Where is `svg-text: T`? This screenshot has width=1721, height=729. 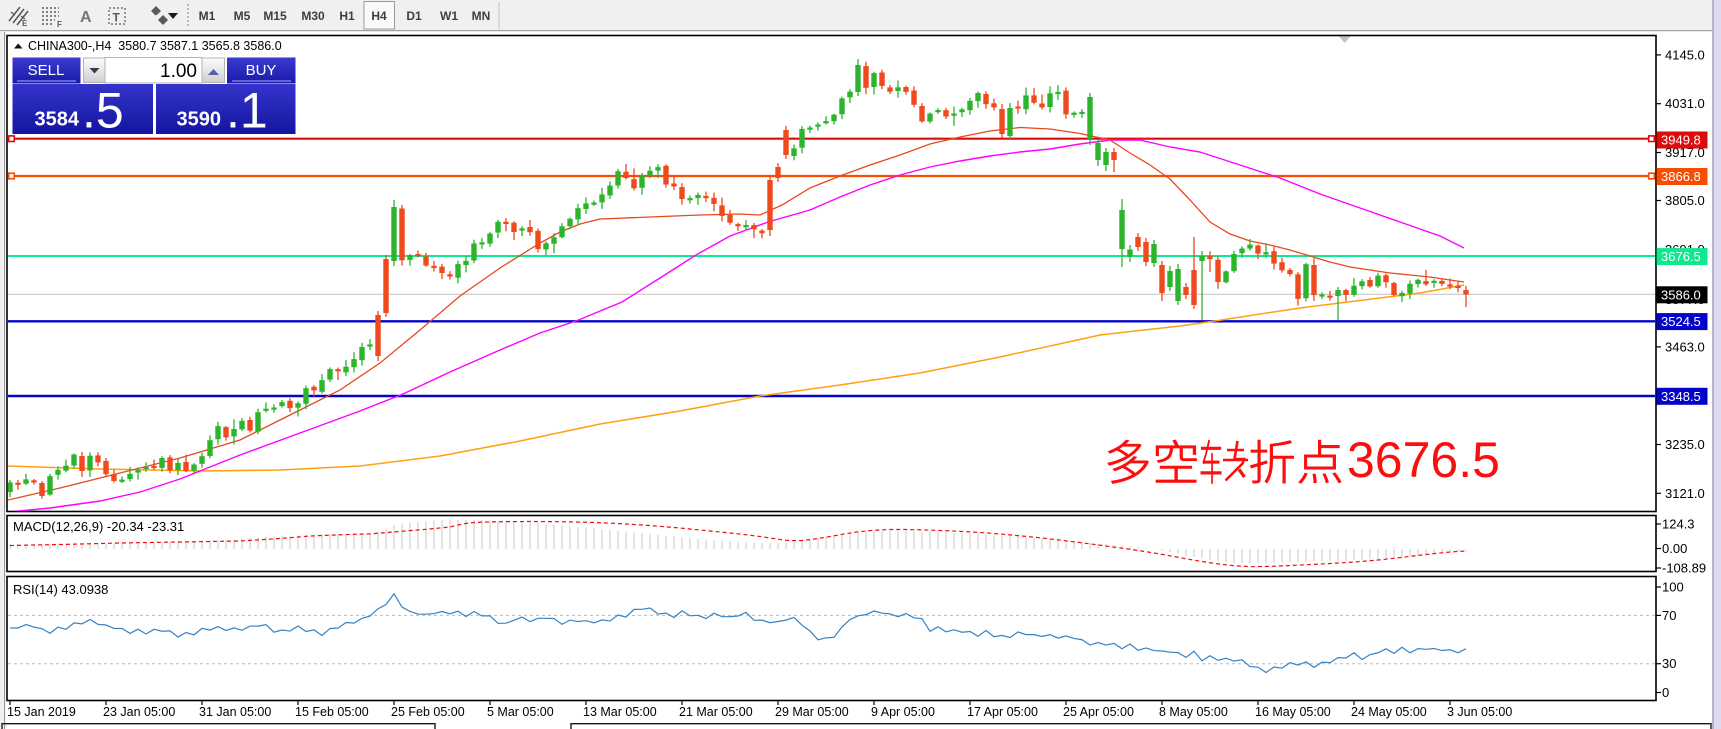 svg-text: T is located at coordinates (117, 18).